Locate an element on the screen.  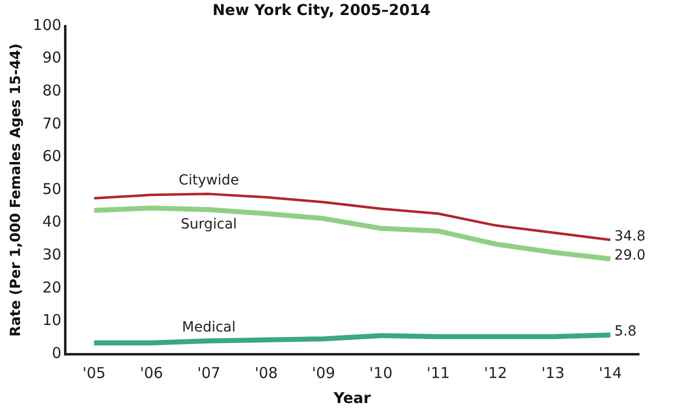
x-tick-label: '07 is located at coordinates (208, 373).